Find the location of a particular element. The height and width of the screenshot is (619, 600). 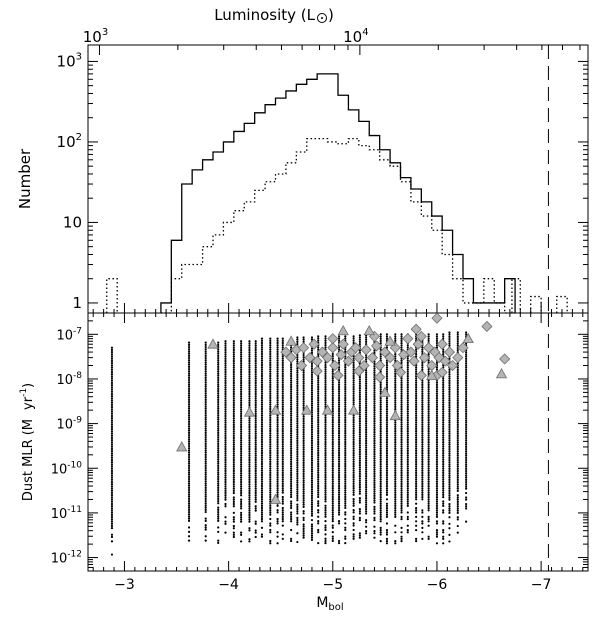

luminosity-tick-label: 103 is located at coordinates (95, 36).